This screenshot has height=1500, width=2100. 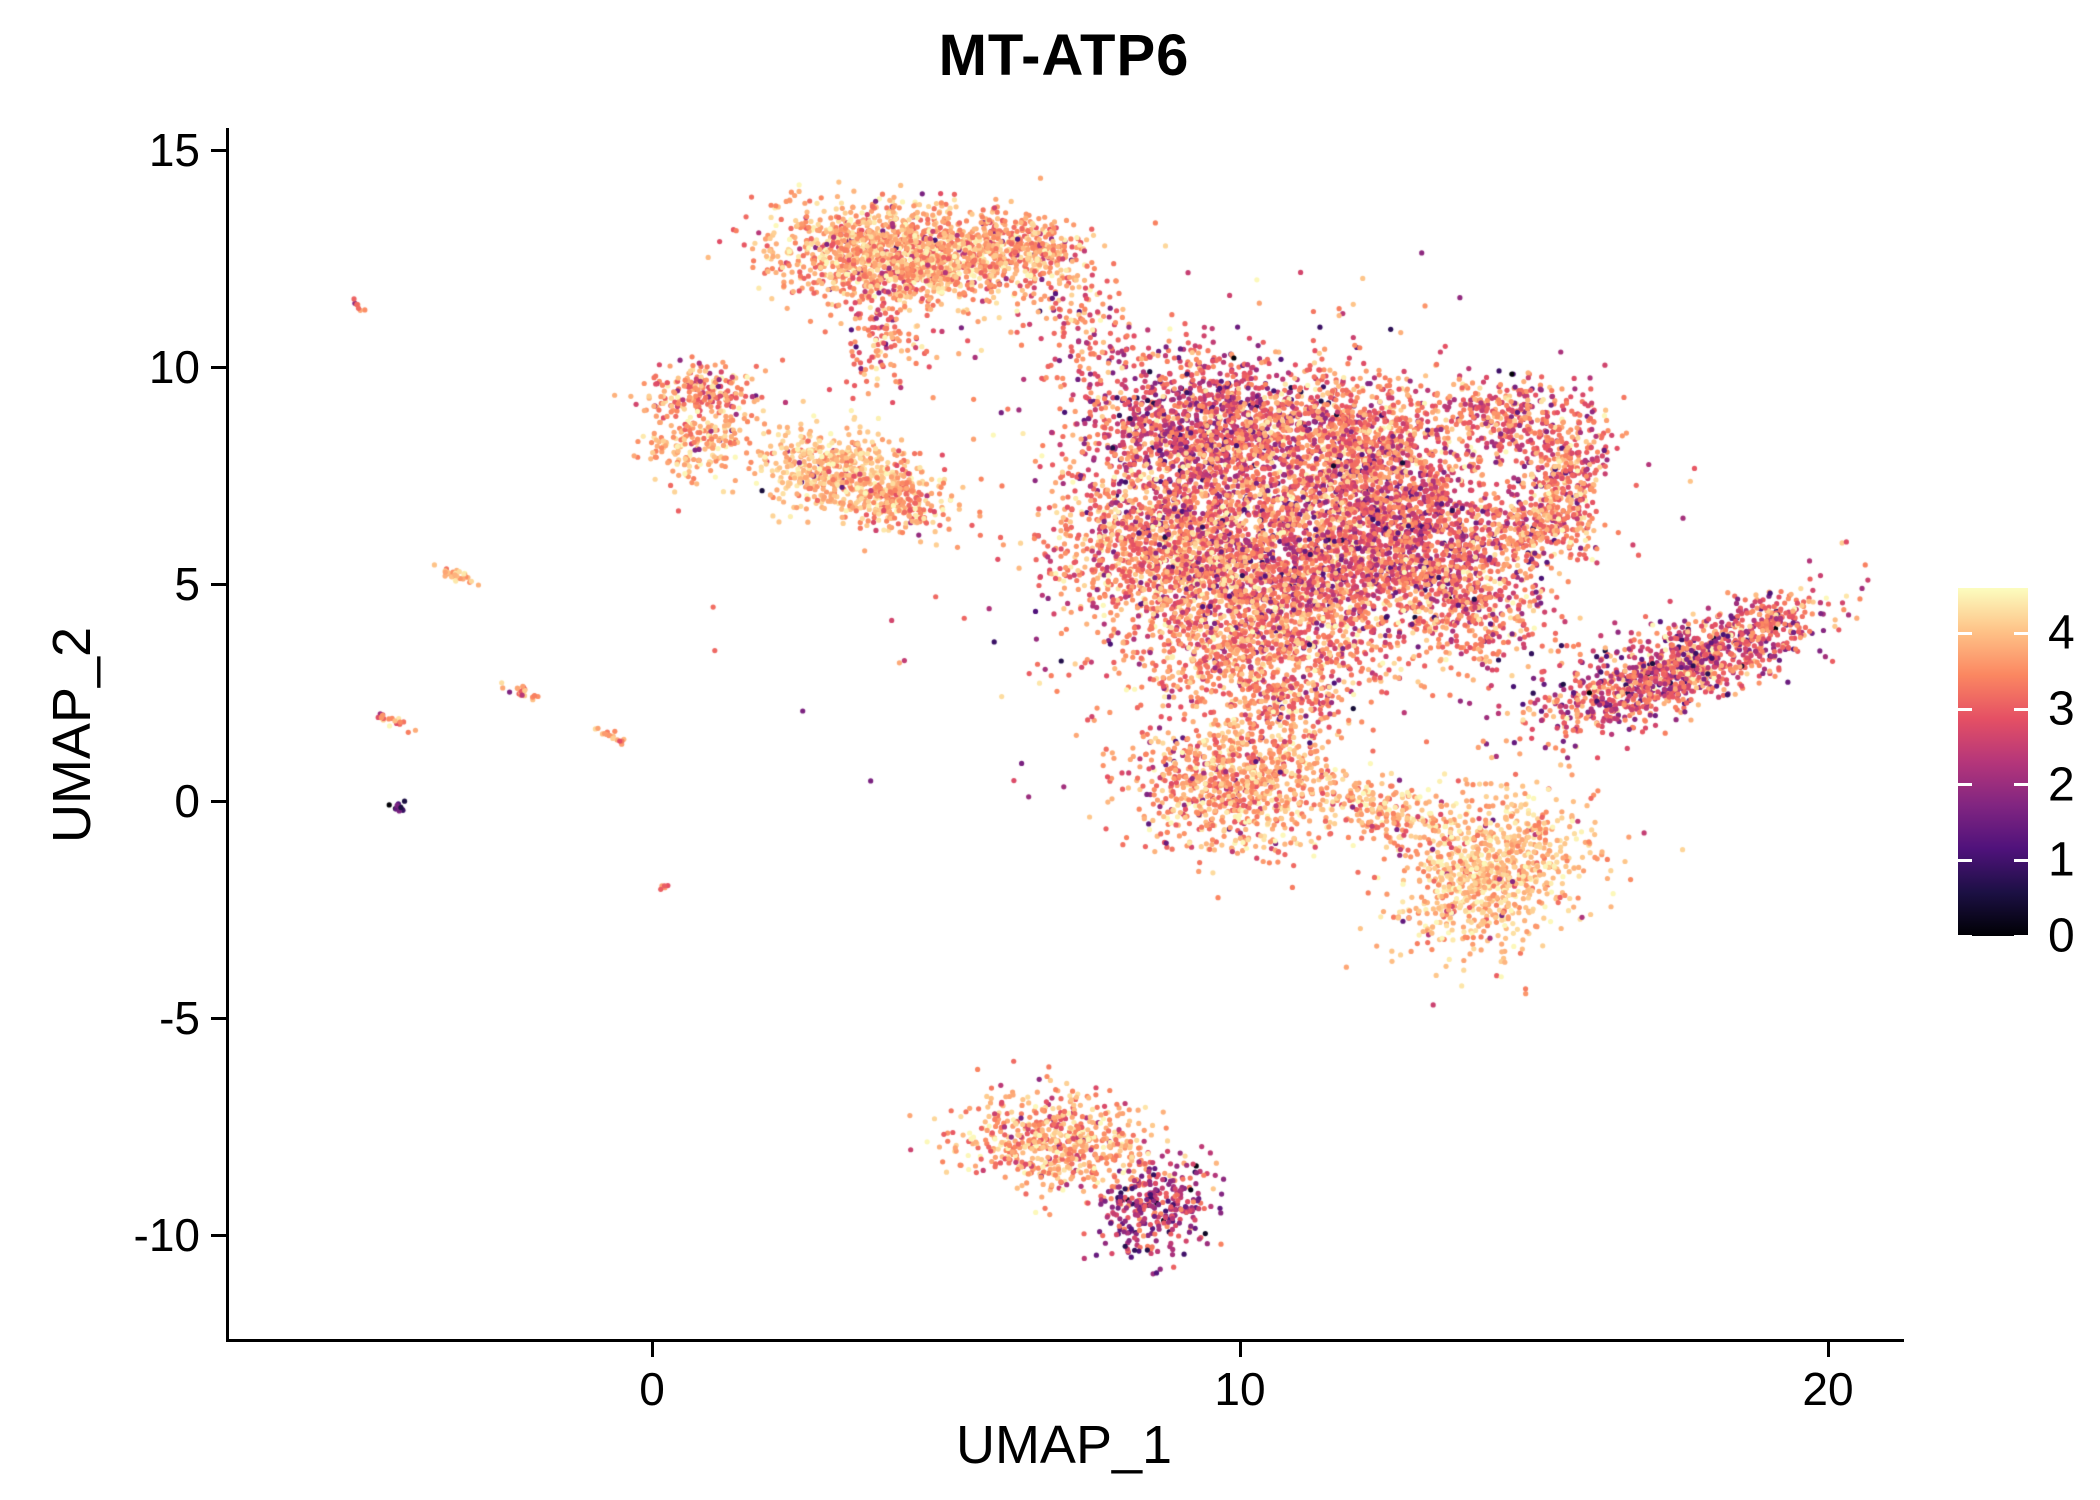 What do you see at coordinates (2061, 860) in the screenshot?
I see `colorbar-tick-label: 1` at bounding box center [2061, 860].